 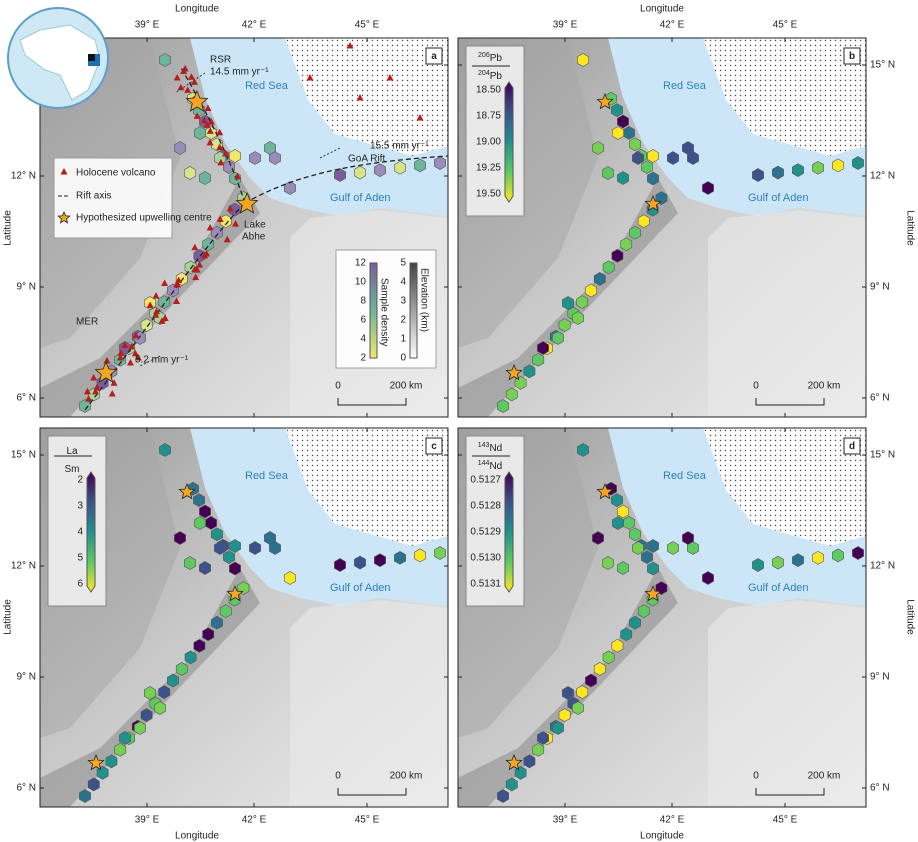 What do you see at coordinates (565, 25) in the screenshot?
I see `x-tick-label: 39° E` at bounding box center [565, 25].